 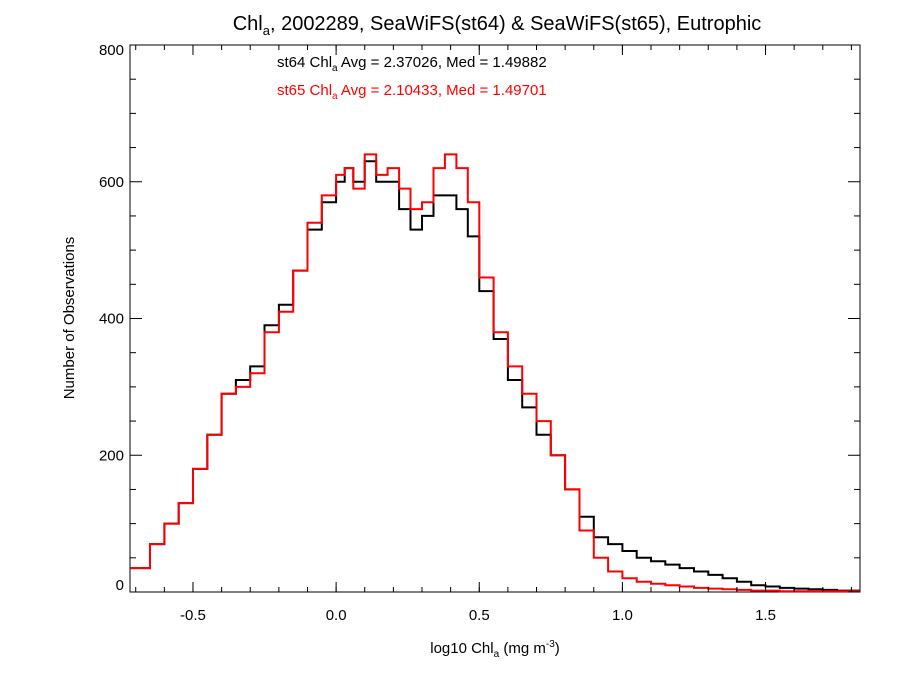 What do you see at coordinates (522, 648) in the screenshot?
I see `xlabel-mid: (mg m` at bounding box center [522, 648].